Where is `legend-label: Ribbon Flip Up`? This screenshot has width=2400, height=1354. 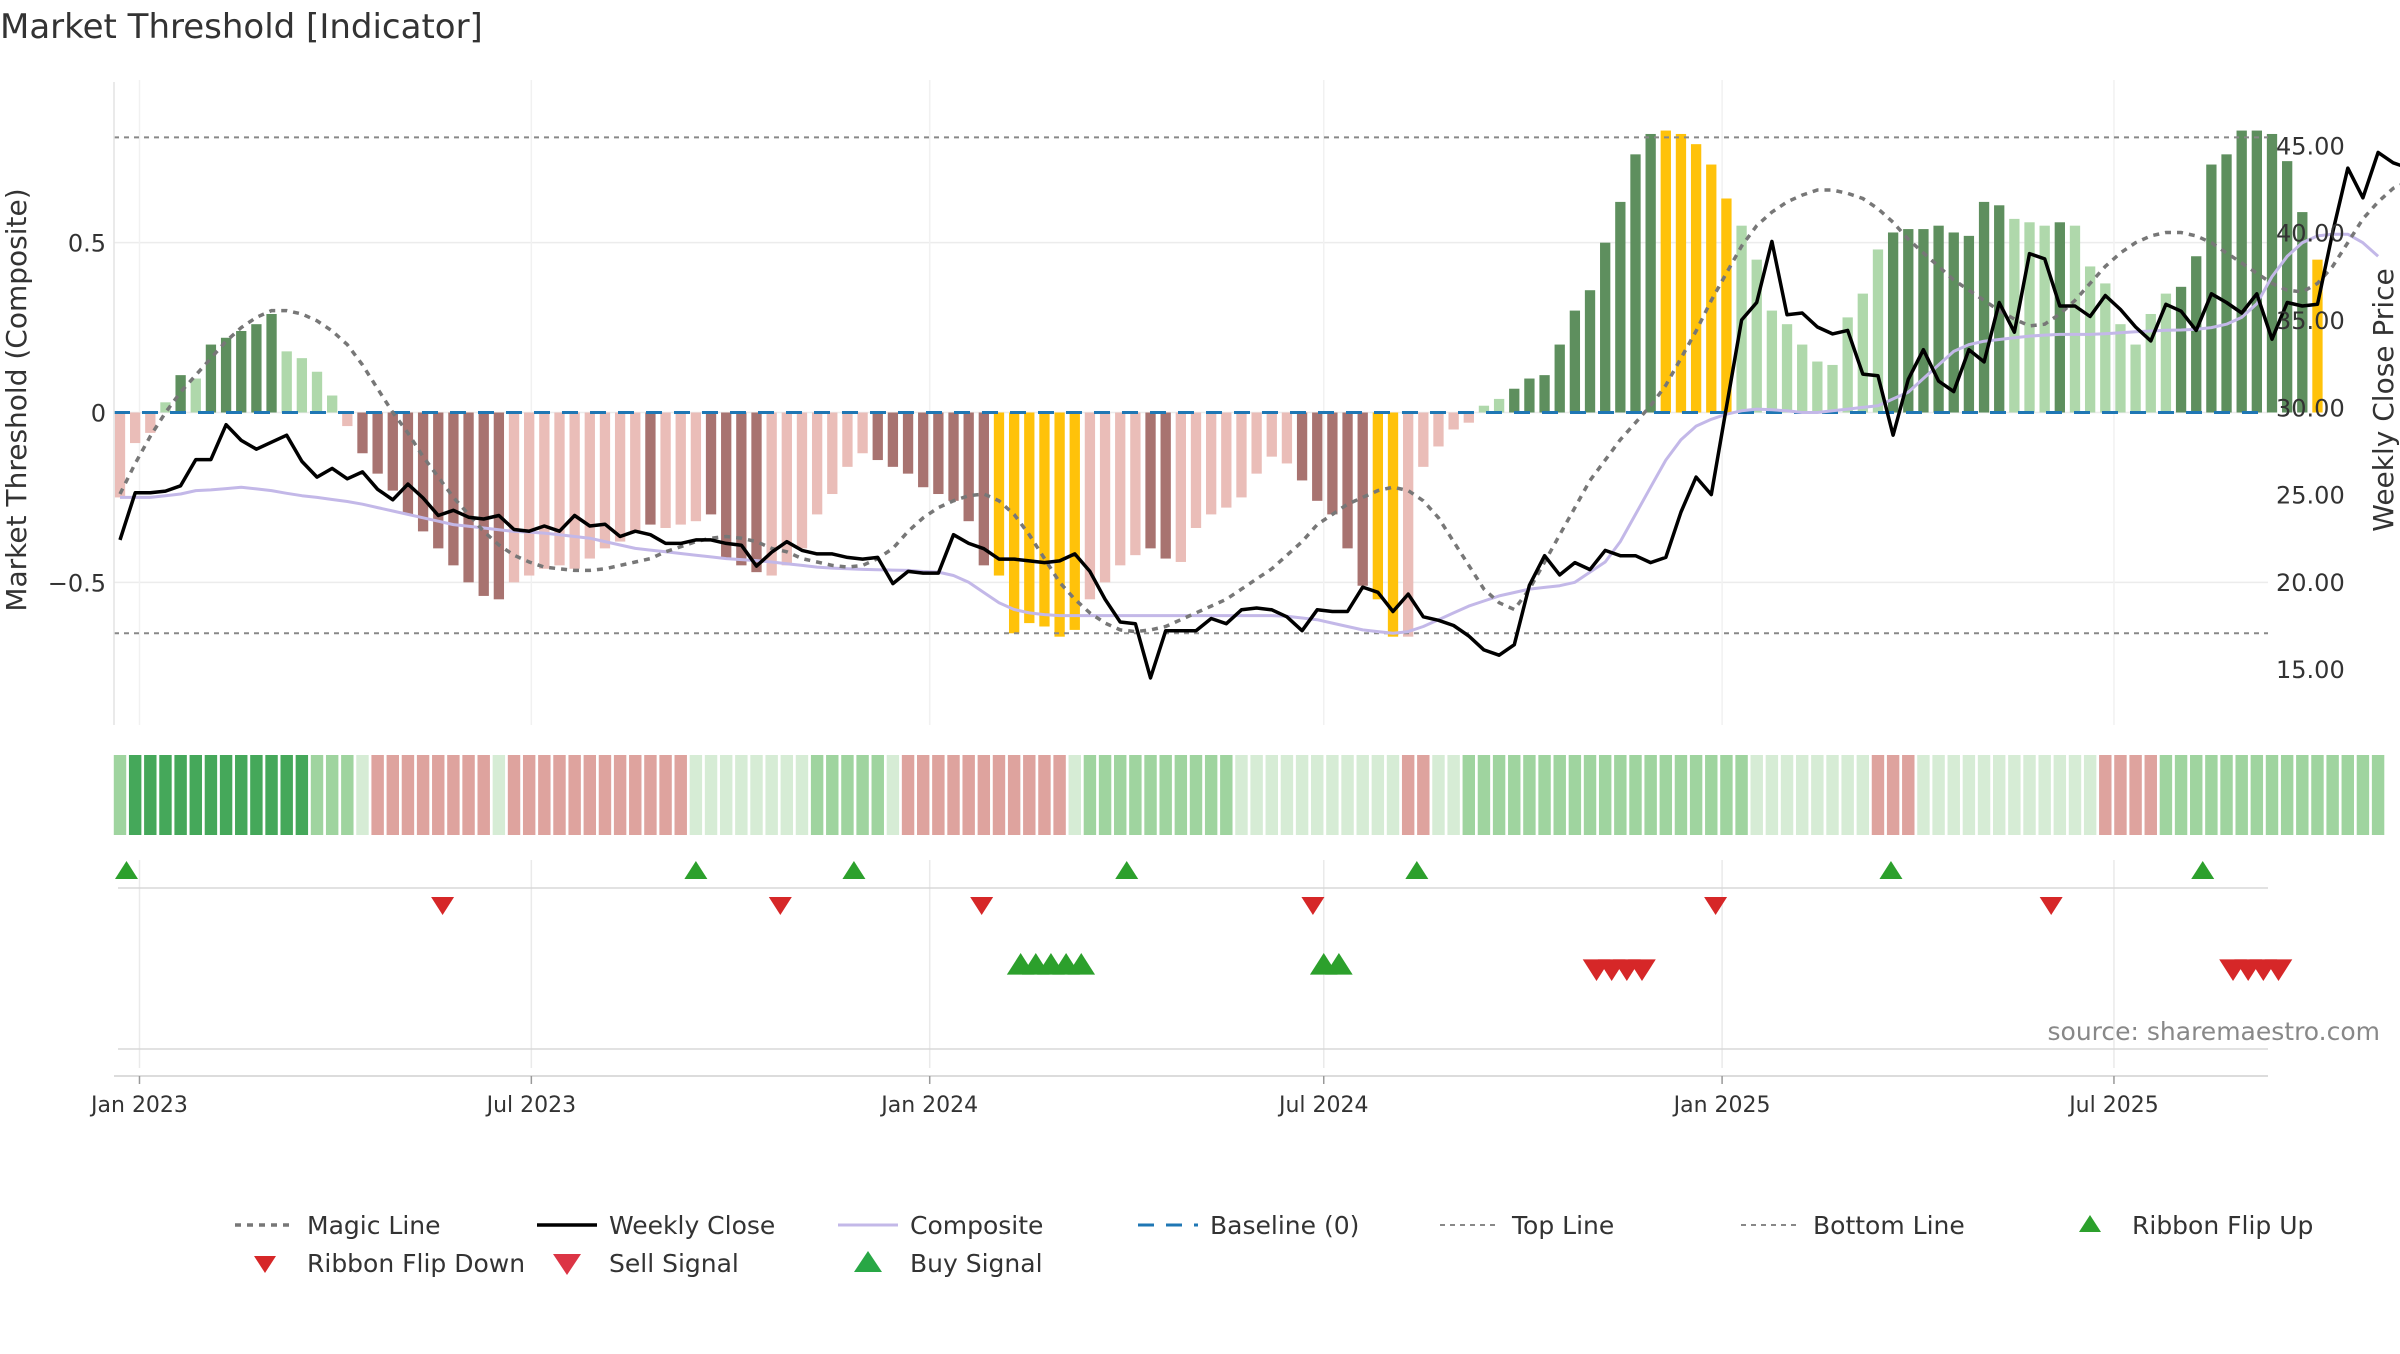 legend-label: Ribbon Flip Up is located at coordinates (2222, 1225).